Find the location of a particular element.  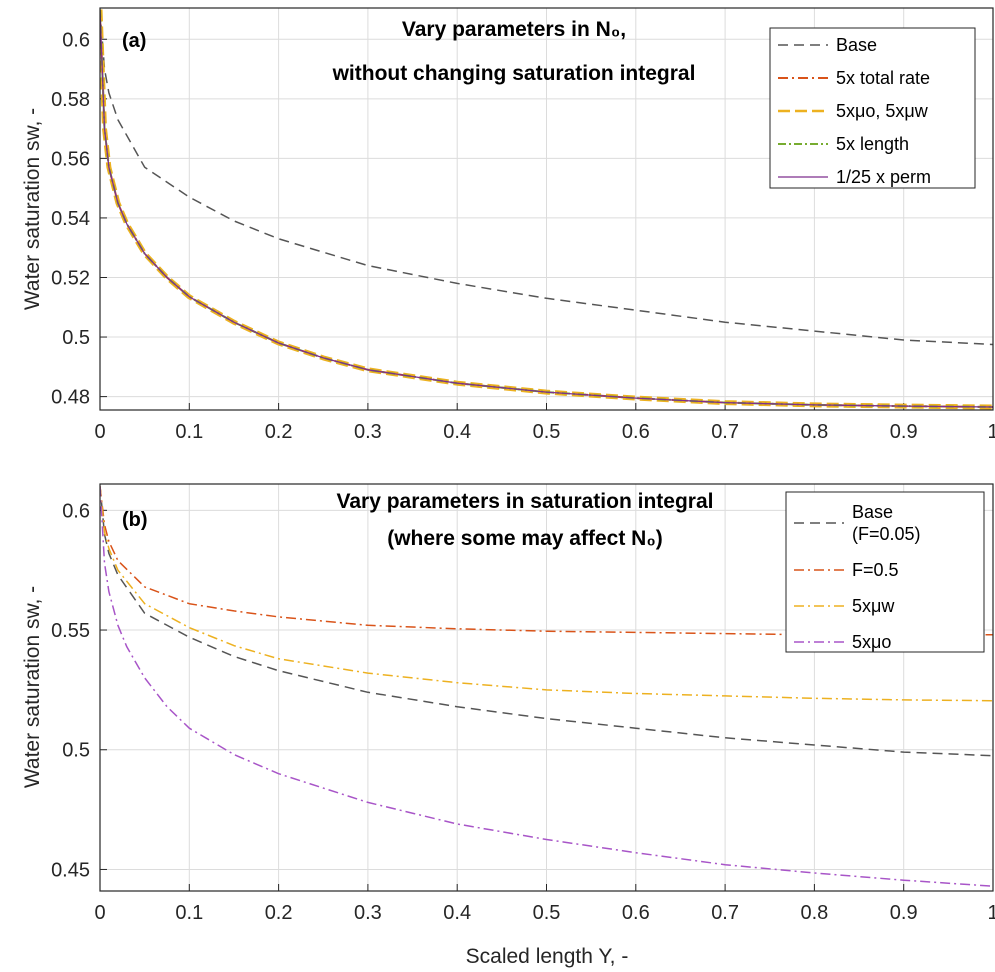

panel-label-b: (b) is located at coordinates (135, 520).